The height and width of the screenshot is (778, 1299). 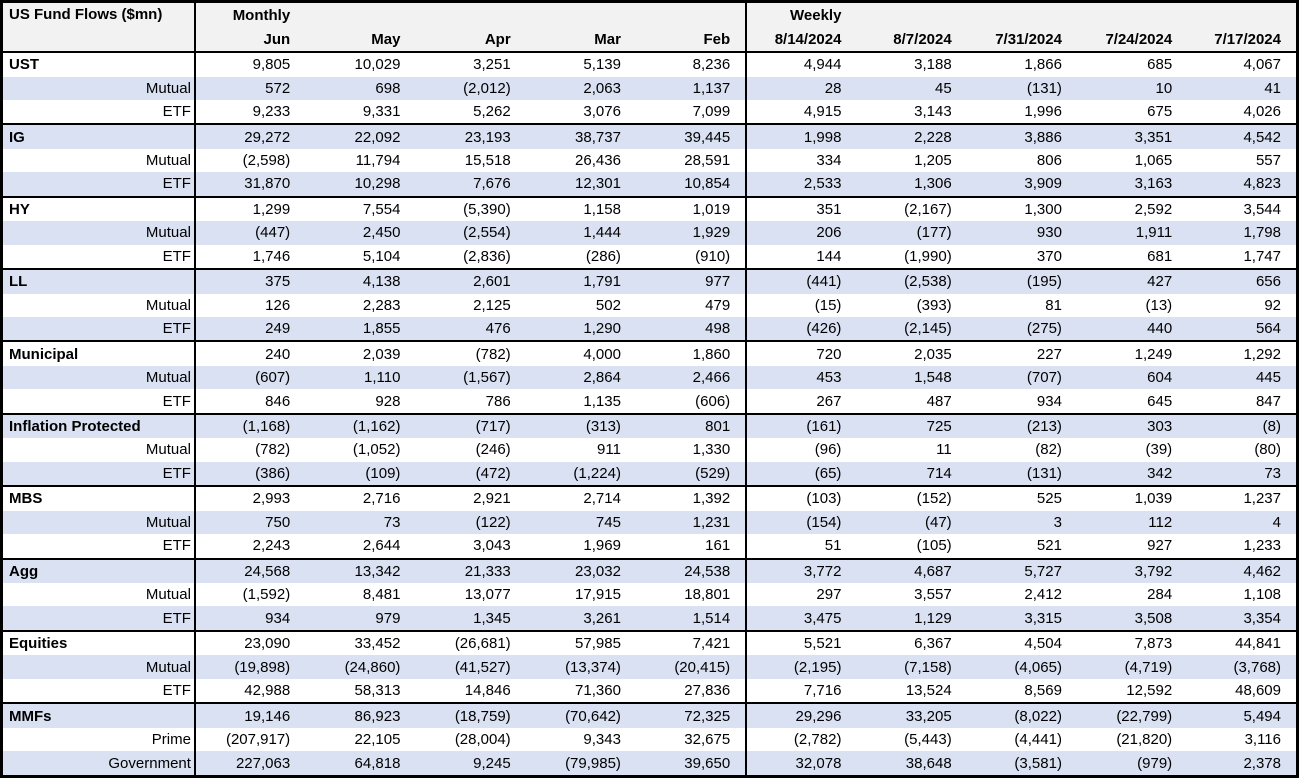 What do you see at coordinates (388, 401) in the screenshot?
I see `value-cell: 928` at bounding box center [388, 401].